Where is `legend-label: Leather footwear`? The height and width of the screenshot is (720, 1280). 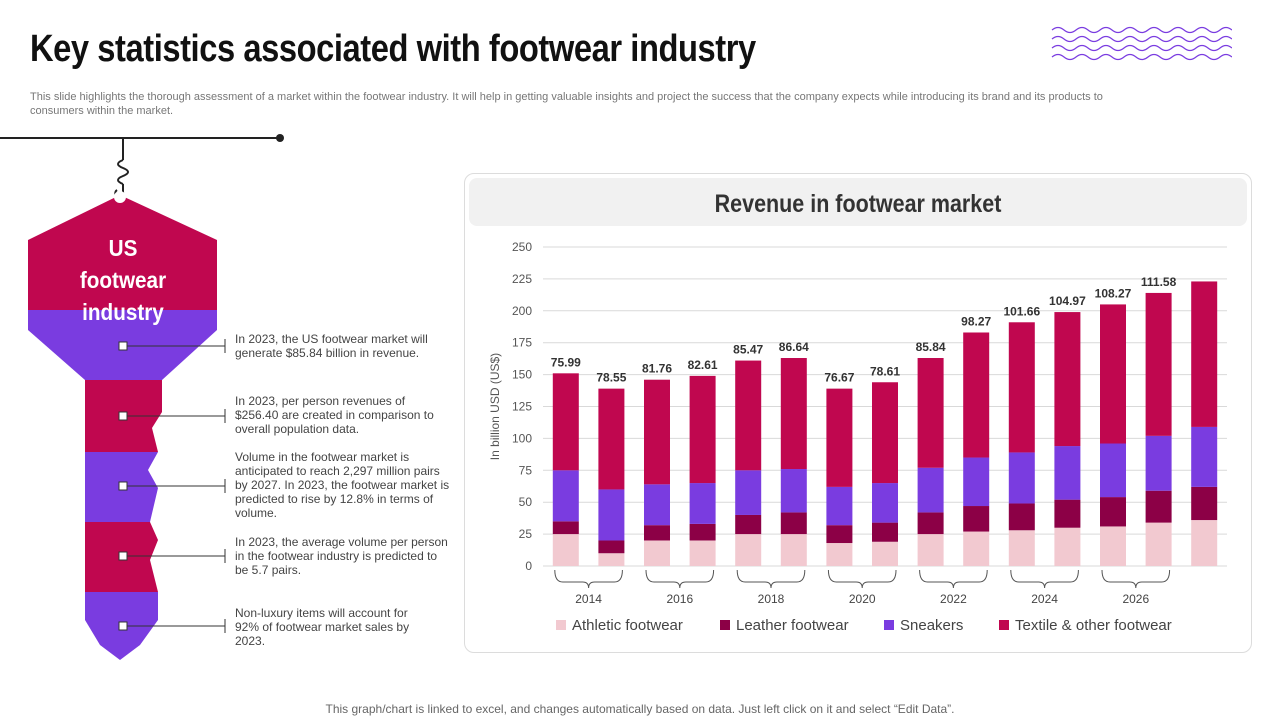
legend-label: Leather footwear is located at coordinates (792, 625).